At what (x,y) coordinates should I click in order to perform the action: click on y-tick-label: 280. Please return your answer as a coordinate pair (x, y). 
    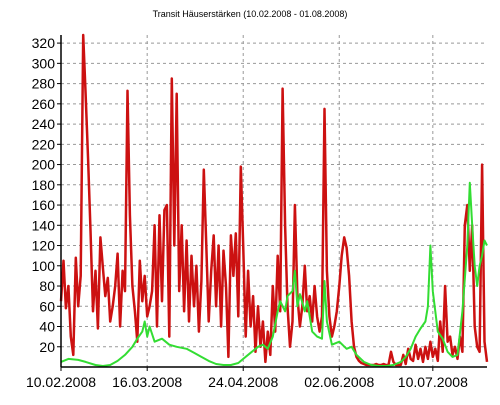
    Looking at the image, I should click on (44, 84).